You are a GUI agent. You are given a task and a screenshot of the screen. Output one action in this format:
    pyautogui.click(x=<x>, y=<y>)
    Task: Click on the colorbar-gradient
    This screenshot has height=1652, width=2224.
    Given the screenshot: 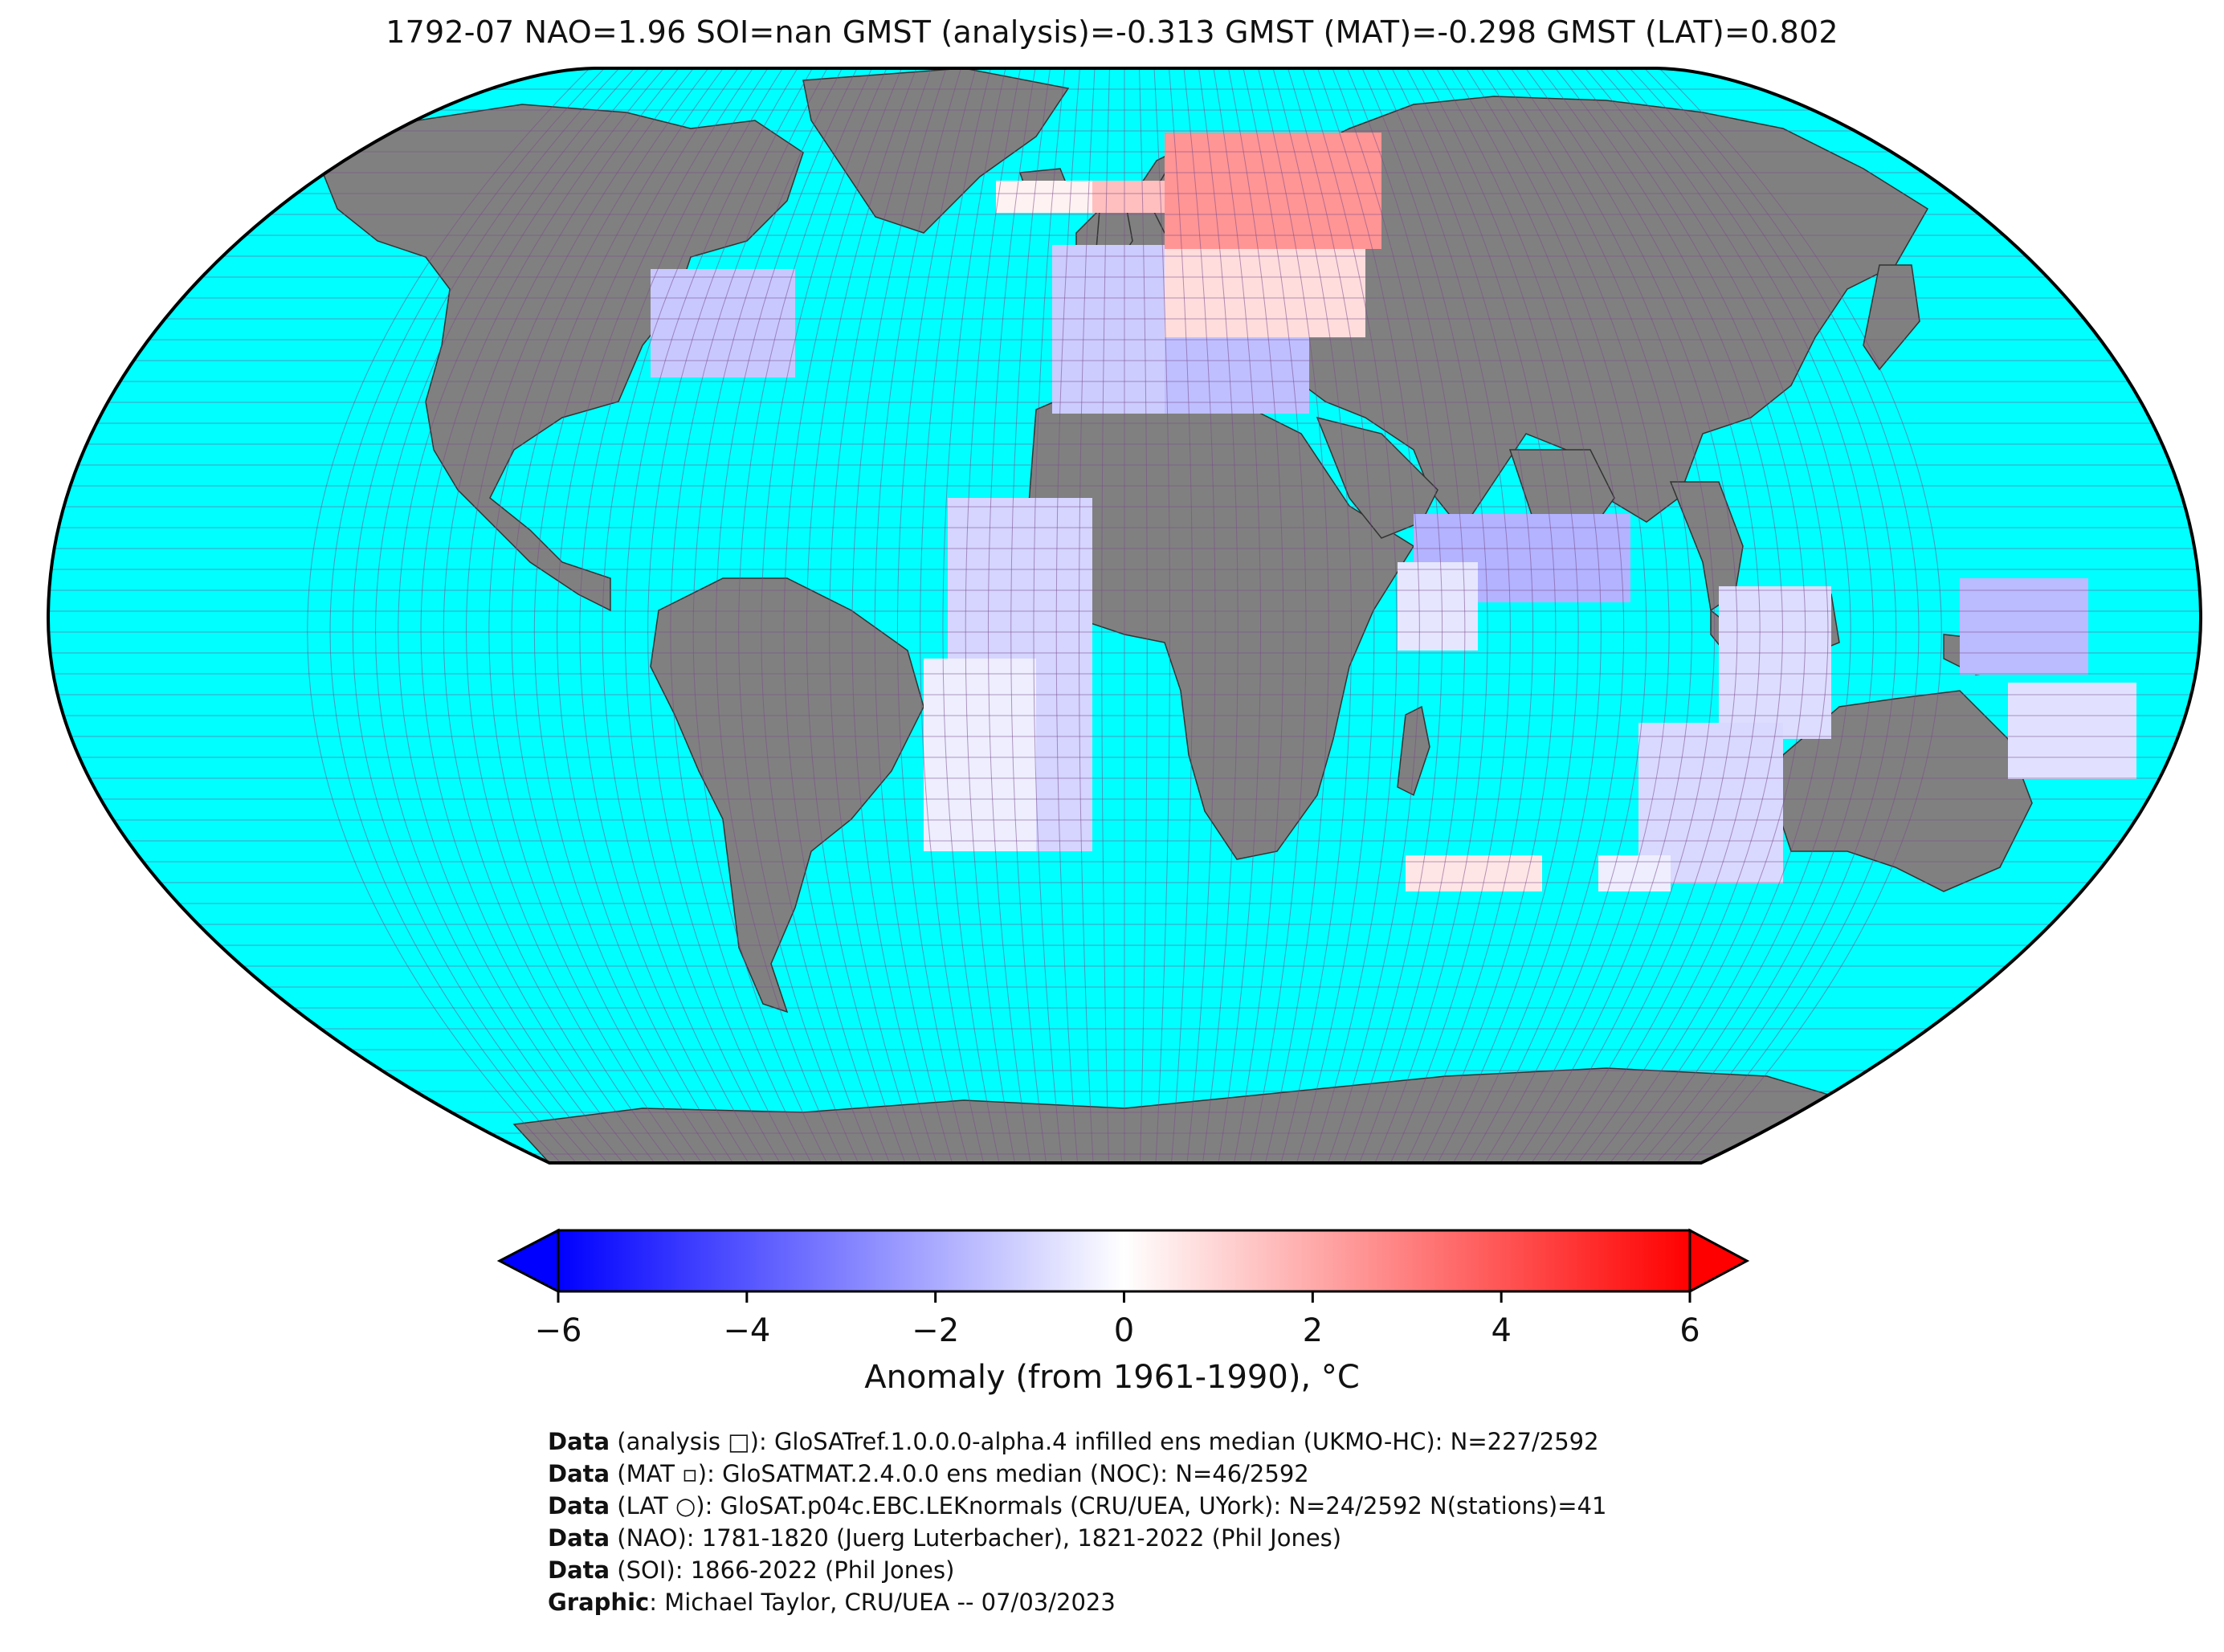 What is the action you would take?
    pyautogui.click(x=1124, y=1261)
    